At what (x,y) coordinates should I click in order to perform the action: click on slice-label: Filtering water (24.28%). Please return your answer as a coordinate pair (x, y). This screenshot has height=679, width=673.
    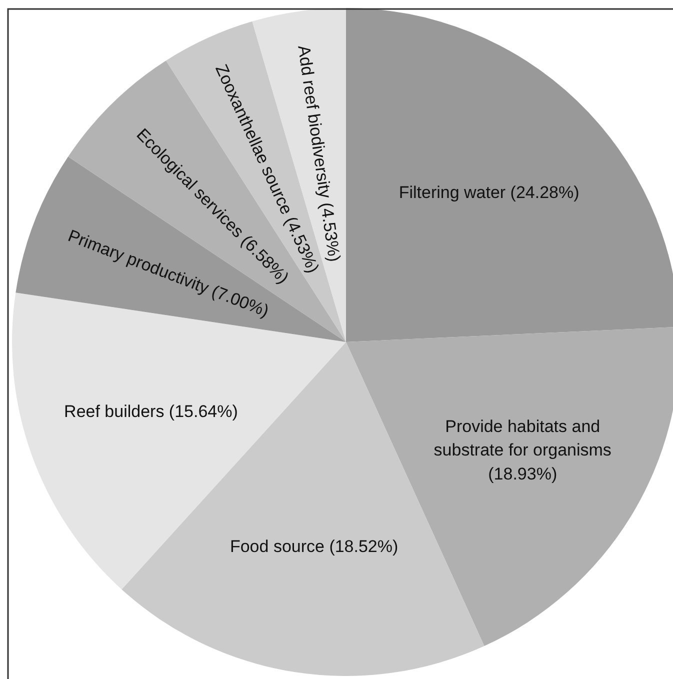
    Looking at the image, I should click on (489, 192).